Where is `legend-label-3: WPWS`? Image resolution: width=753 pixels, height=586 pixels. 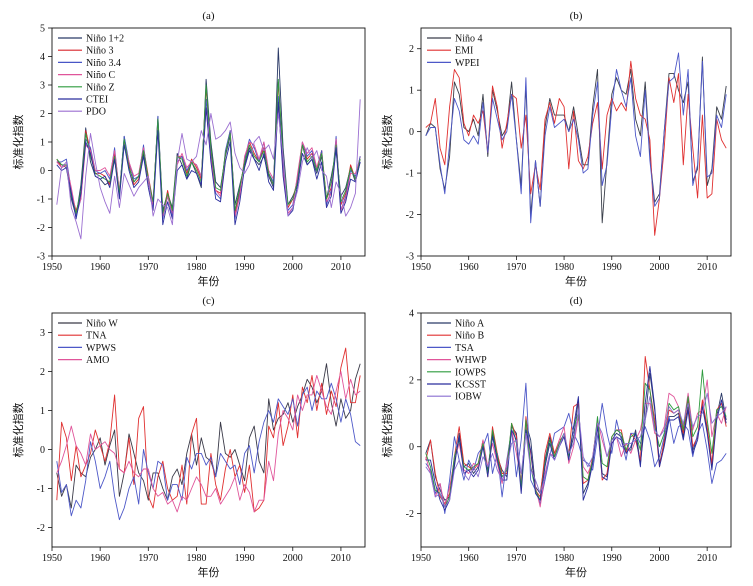
legend-label-3: WPWS is located at coordinates (101, 348).